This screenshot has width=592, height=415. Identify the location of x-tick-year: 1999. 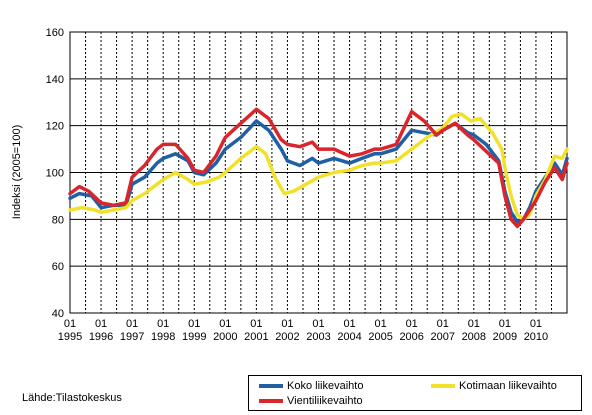
(194, 337).